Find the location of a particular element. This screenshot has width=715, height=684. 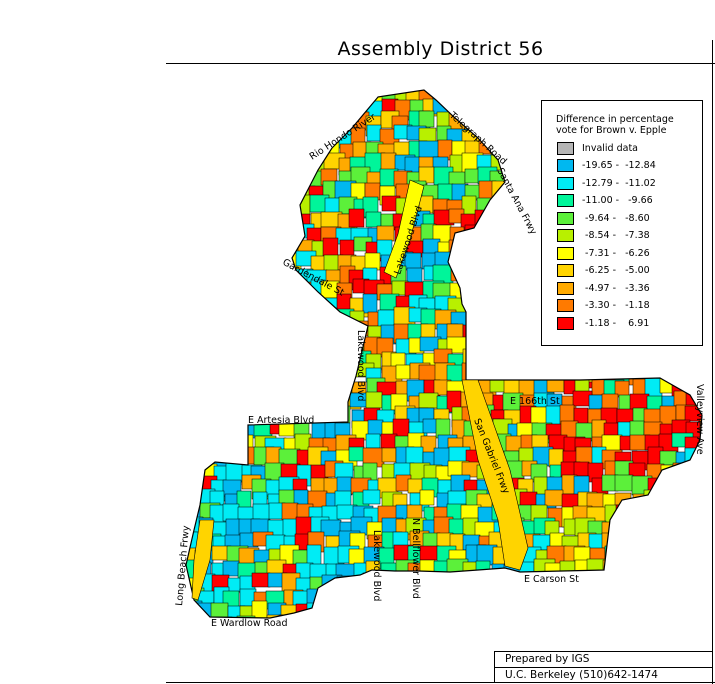

frame-right-rule is located at coordinates (712, 362).